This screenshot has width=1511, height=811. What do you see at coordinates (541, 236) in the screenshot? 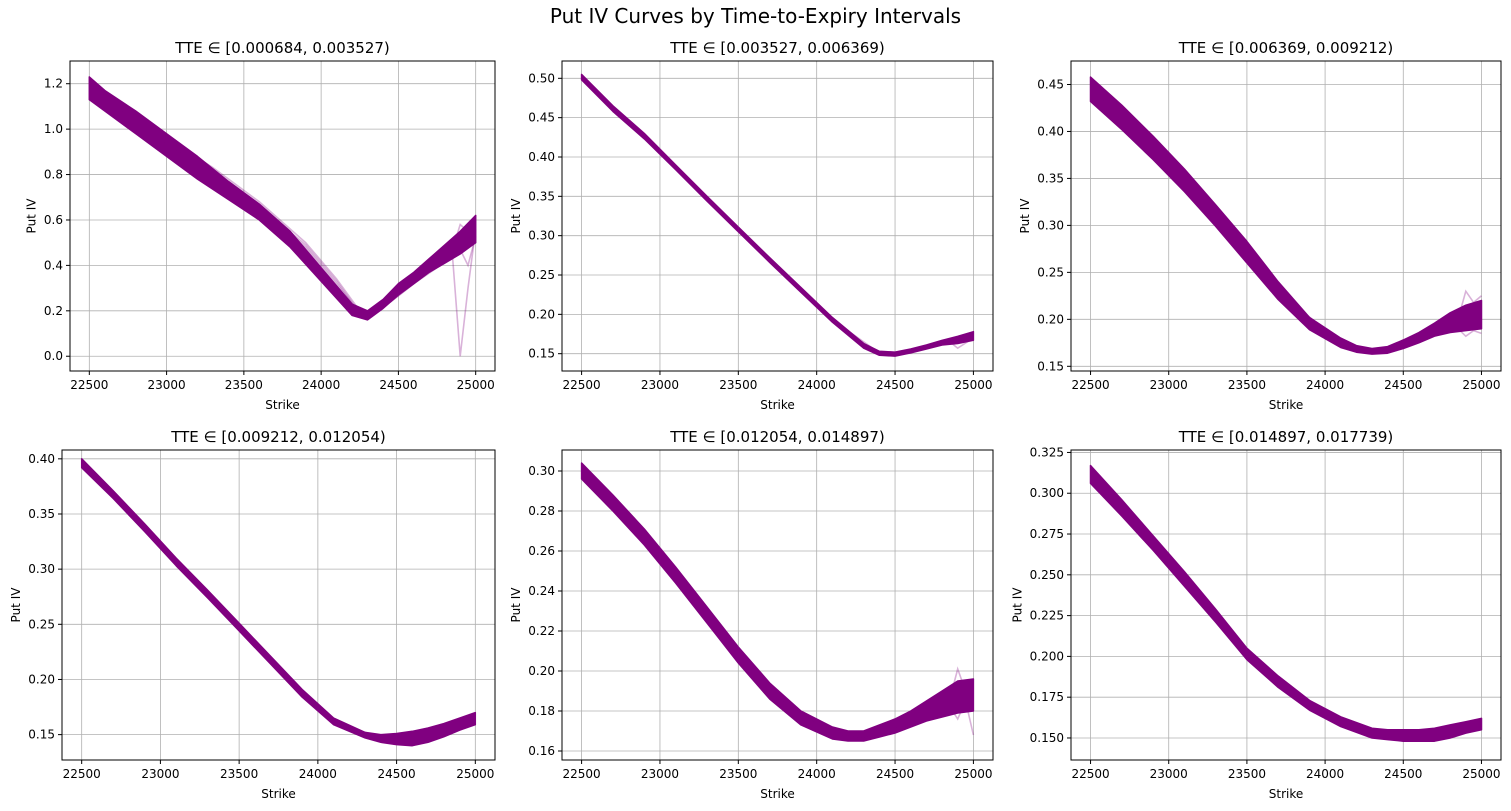
I see `subplot-2-ytick-label-3: 0.30` at bounding box center [541, 236].